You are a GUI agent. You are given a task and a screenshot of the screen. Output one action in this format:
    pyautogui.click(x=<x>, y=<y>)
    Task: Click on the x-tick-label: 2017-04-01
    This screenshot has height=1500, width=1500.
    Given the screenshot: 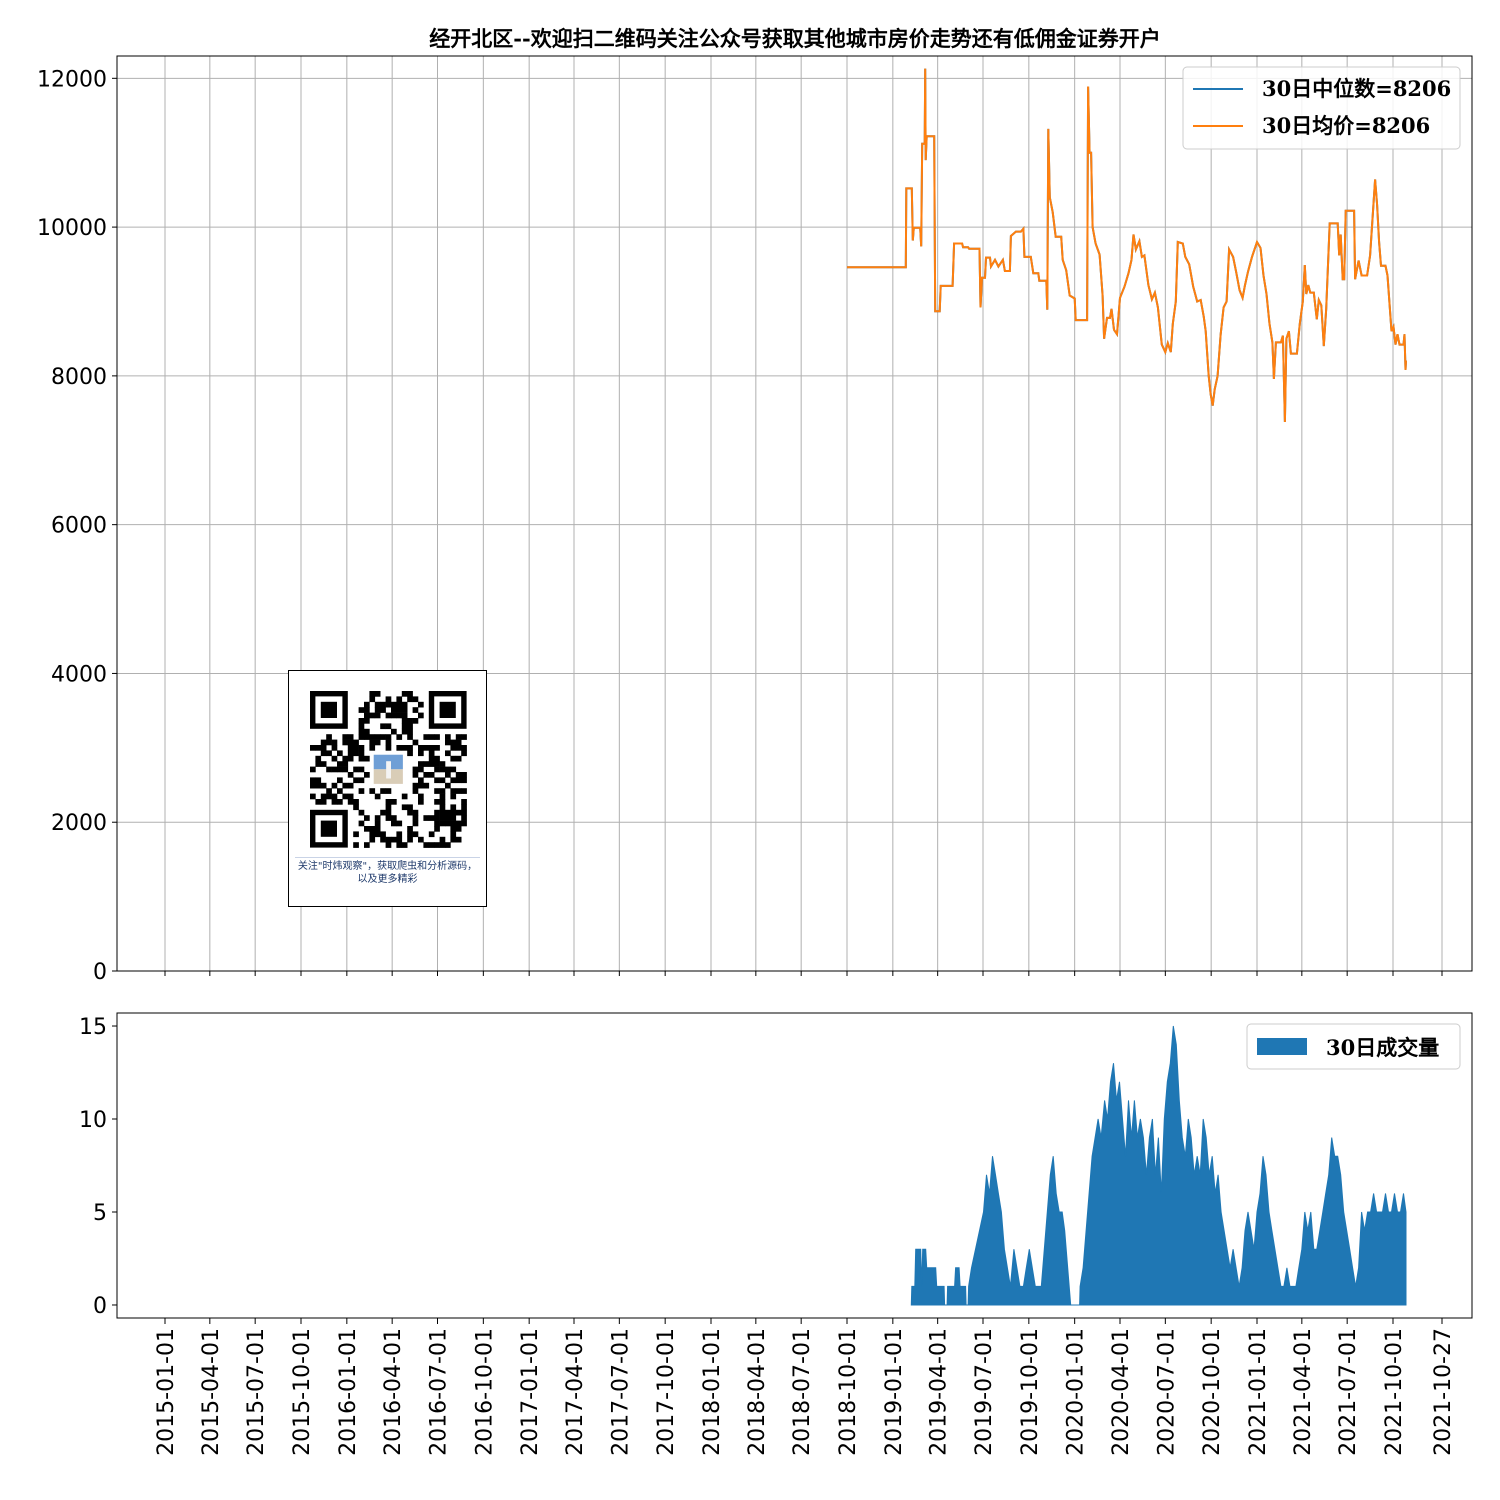 What is the action you would take?
    pyautogui.click(x=575, y=1392)
    